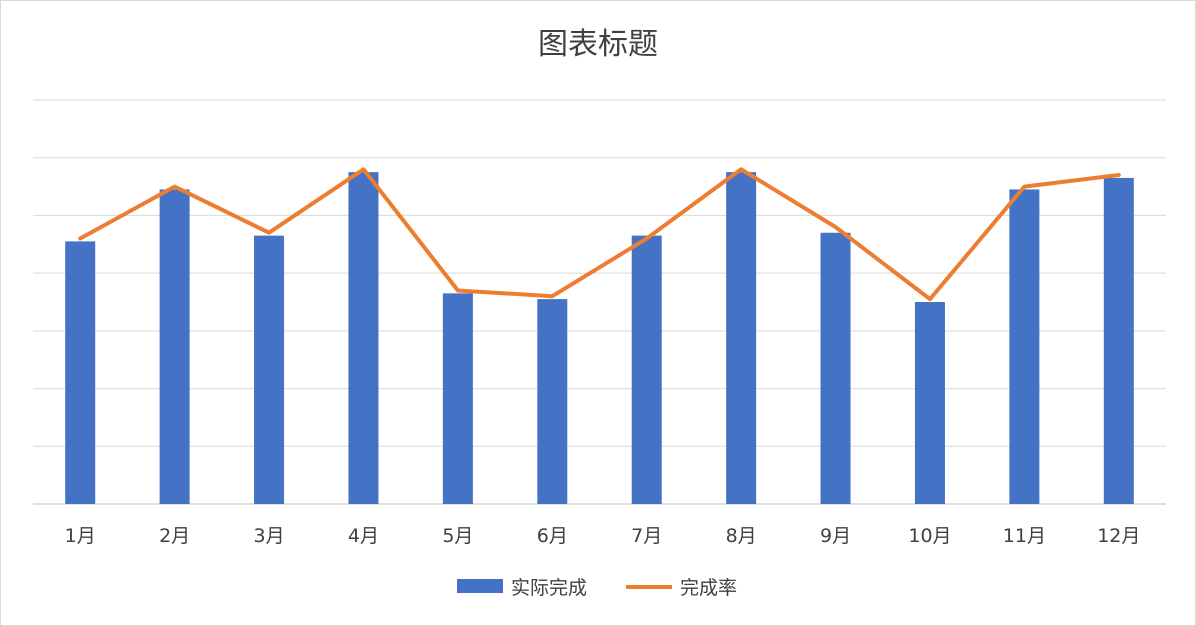 Image resolution: width=1196 pixels, height=626 pixels. I want to click on x-tick-label: 10月, so click(929, 536).